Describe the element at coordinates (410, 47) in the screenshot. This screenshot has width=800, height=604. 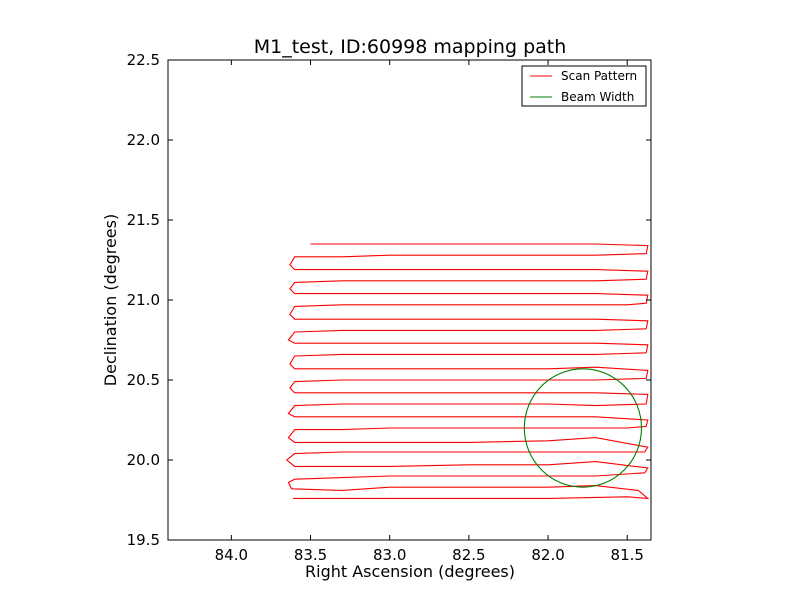
I see `chart-title: M1_test, ID:60998 mapping path` at that location.